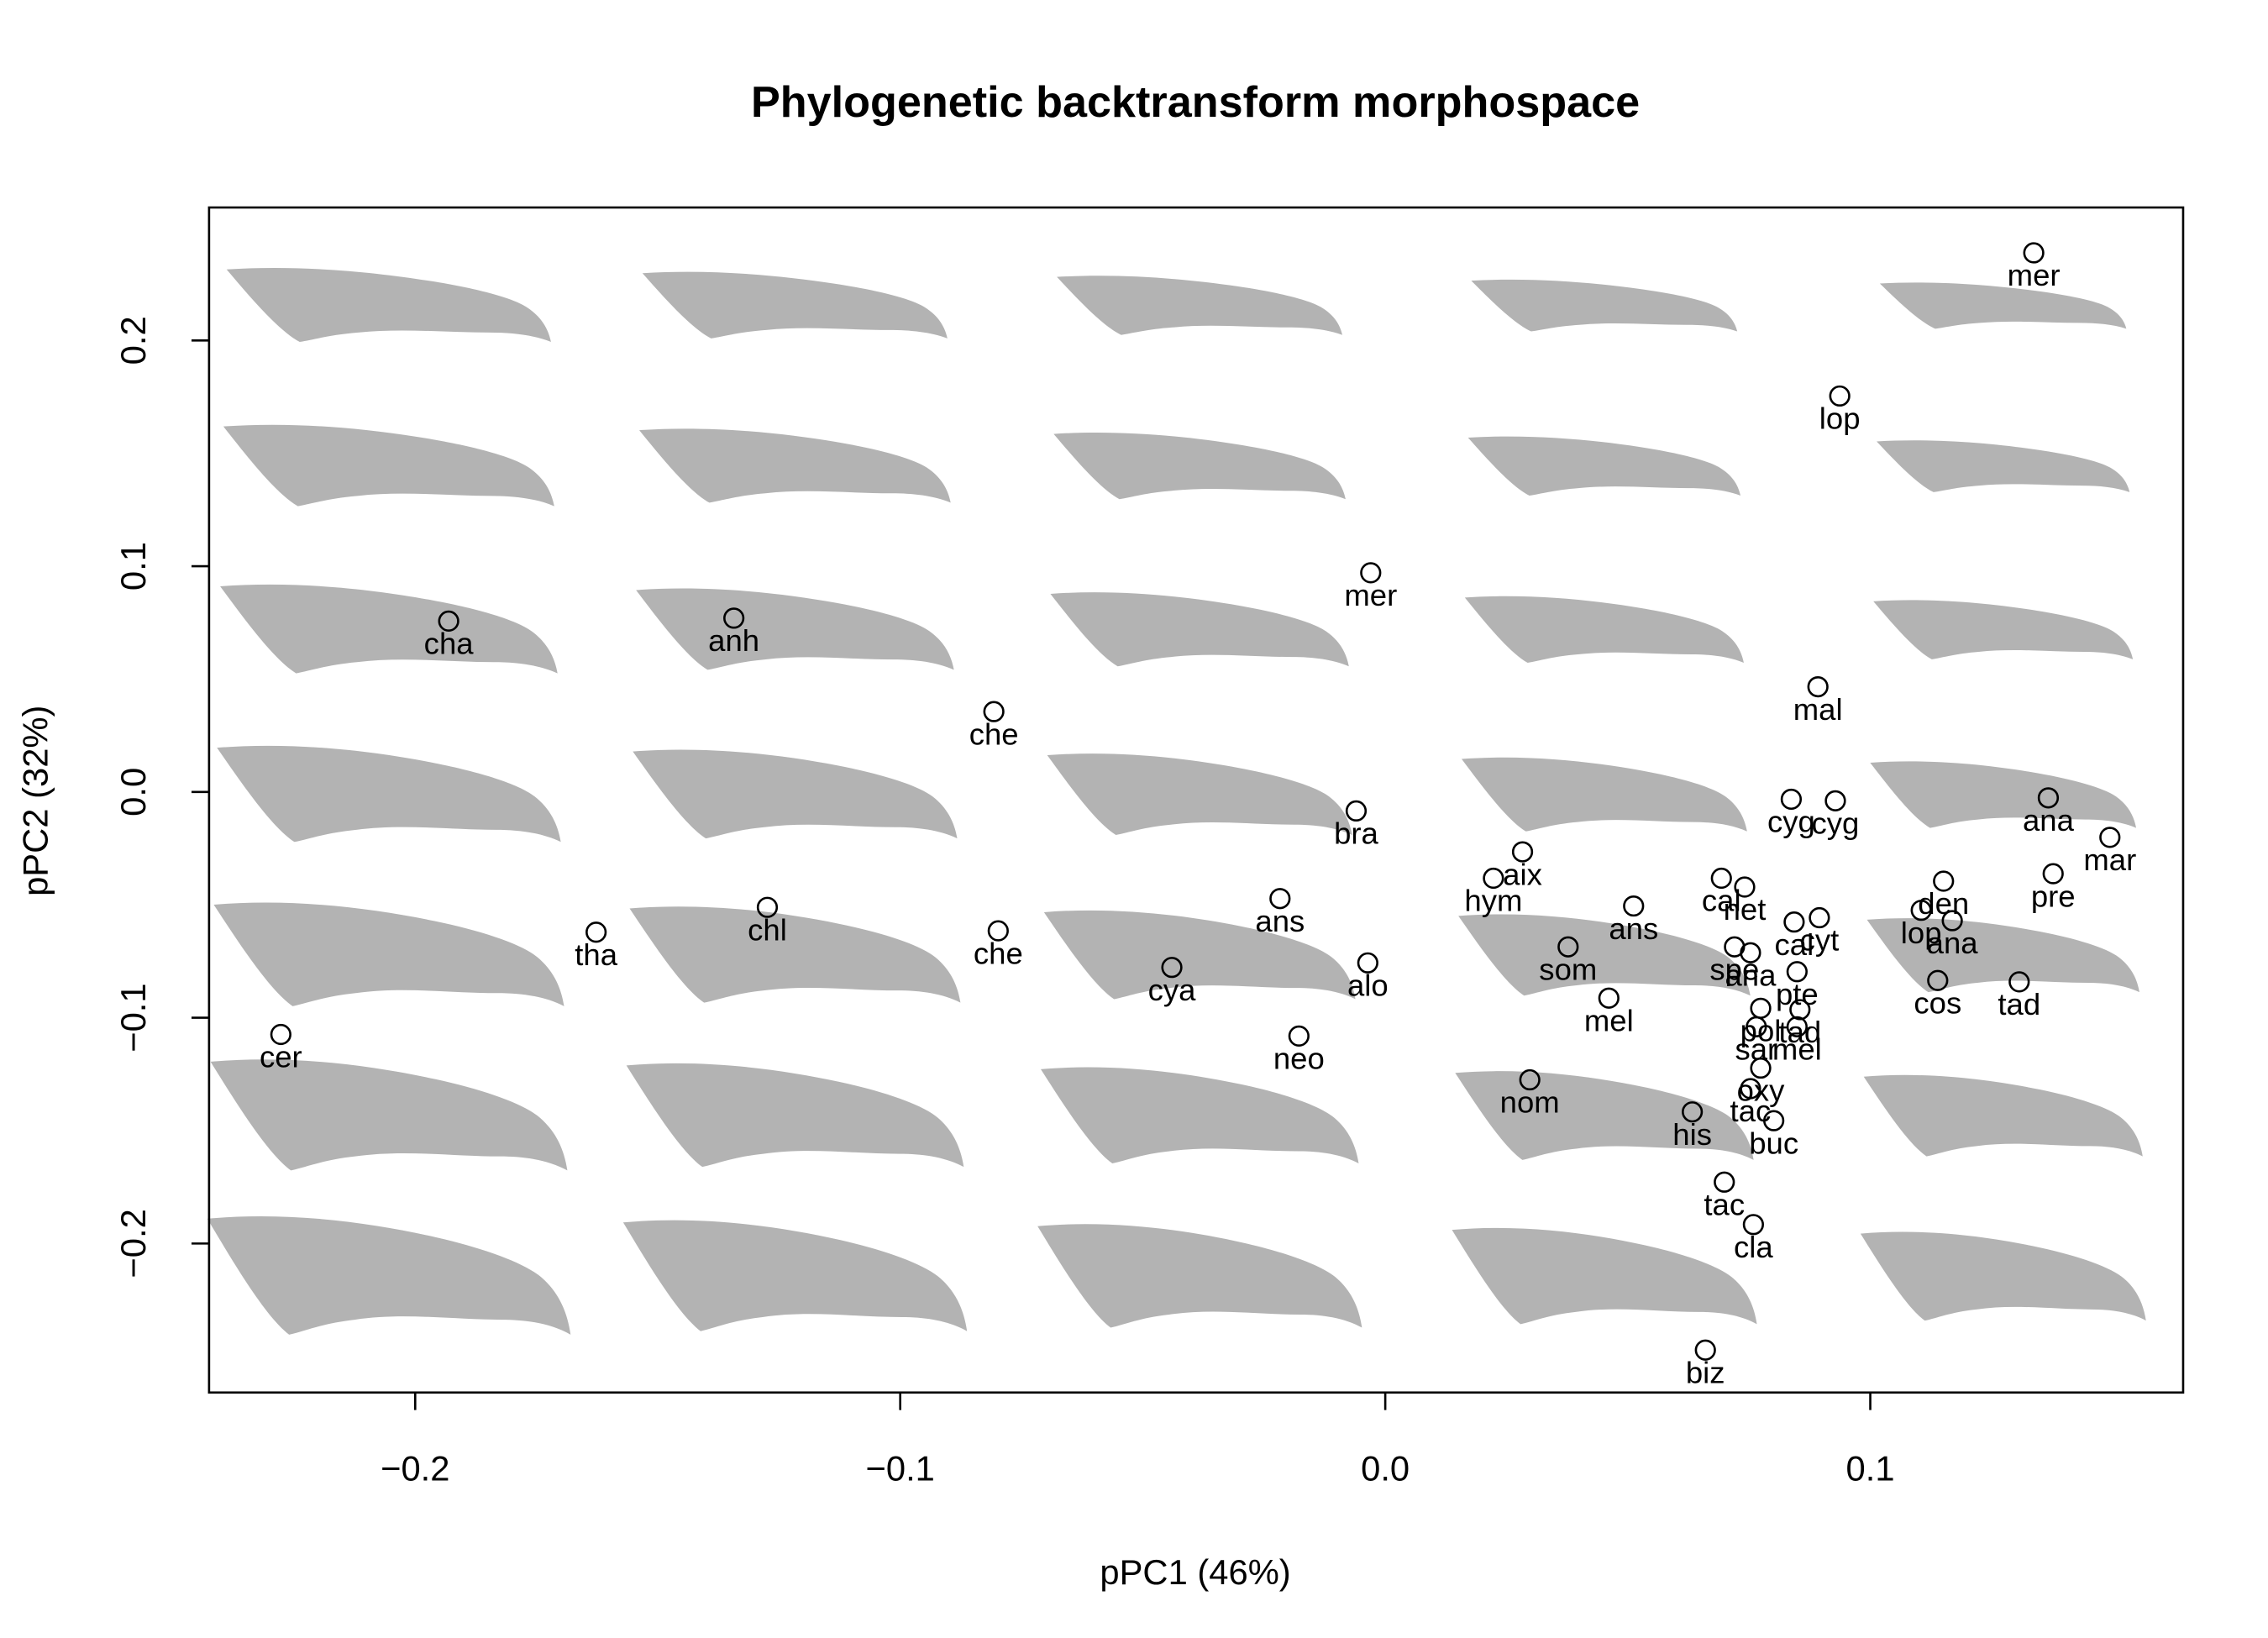 This screenshot has width=2268, height=1638. Describe the element at coordinates (596, 954) in the screenshot. I see `point-label: tha` at that location.